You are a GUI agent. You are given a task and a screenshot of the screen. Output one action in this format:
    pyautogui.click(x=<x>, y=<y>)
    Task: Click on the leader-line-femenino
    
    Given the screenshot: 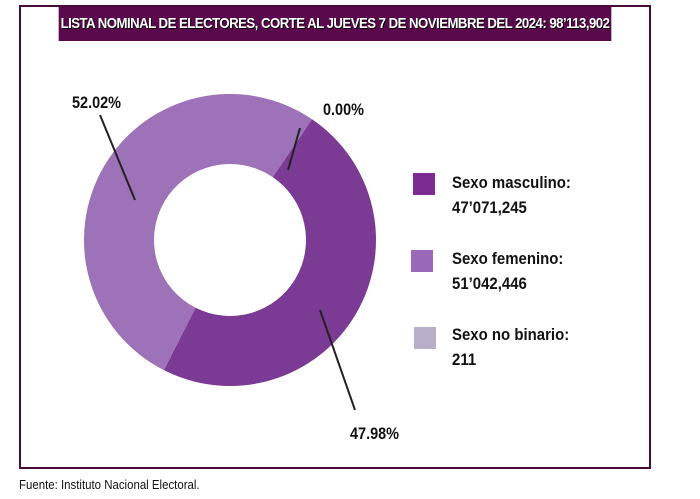 What is the action you would take?
    pyautogui.click(x=117, y=157)
    